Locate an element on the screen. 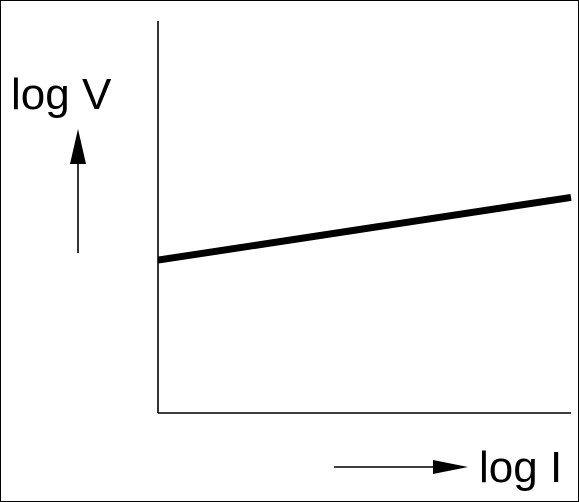 Image resolution: width=579 pixels, height=502 pixels. y-axis-label: log V is located at coordinates (61, 94).